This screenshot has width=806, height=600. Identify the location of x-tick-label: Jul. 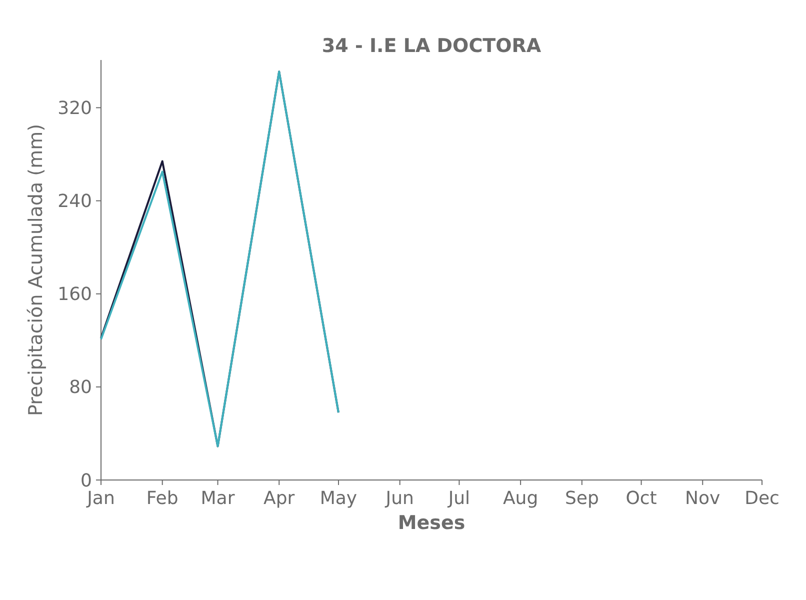
(458, 498).